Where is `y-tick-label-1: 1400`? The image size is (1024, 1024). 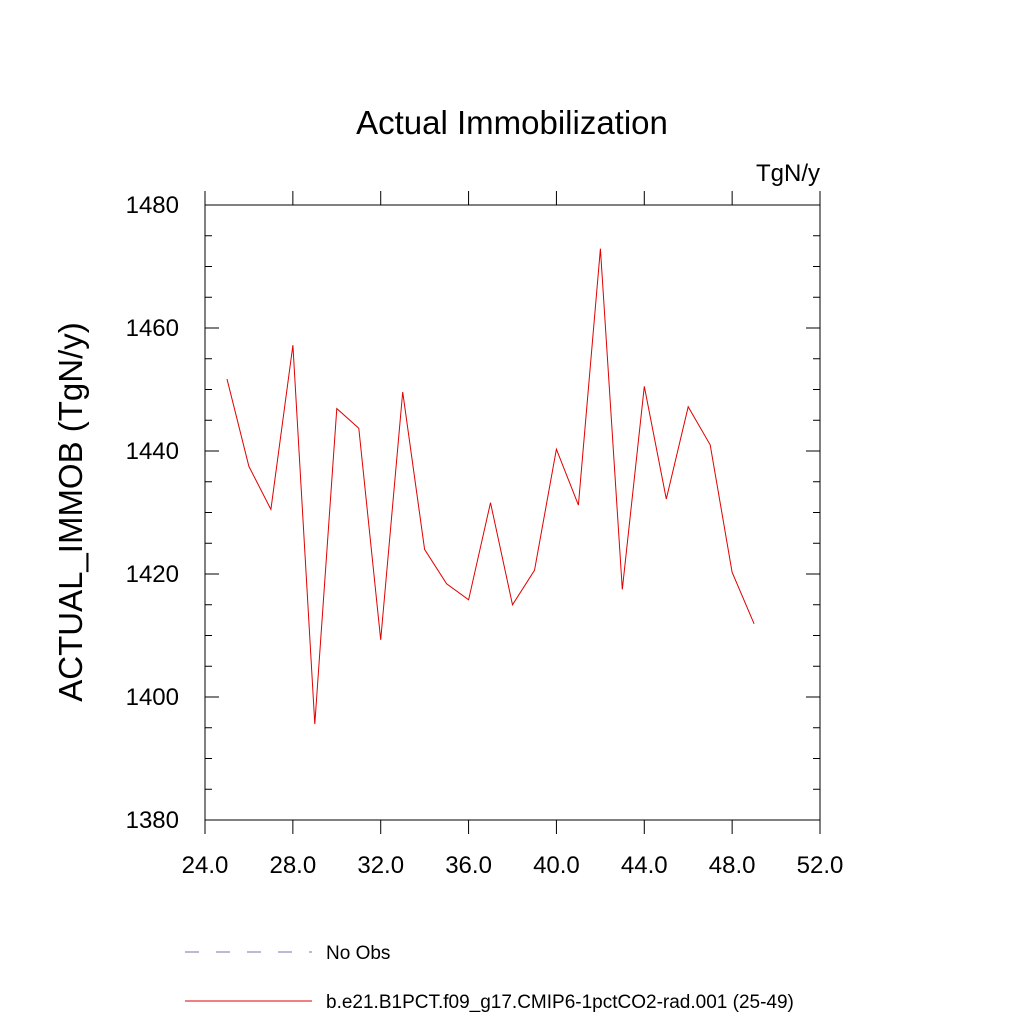 y-tick-label-1: 1400 is located at coordinates (152, 697).